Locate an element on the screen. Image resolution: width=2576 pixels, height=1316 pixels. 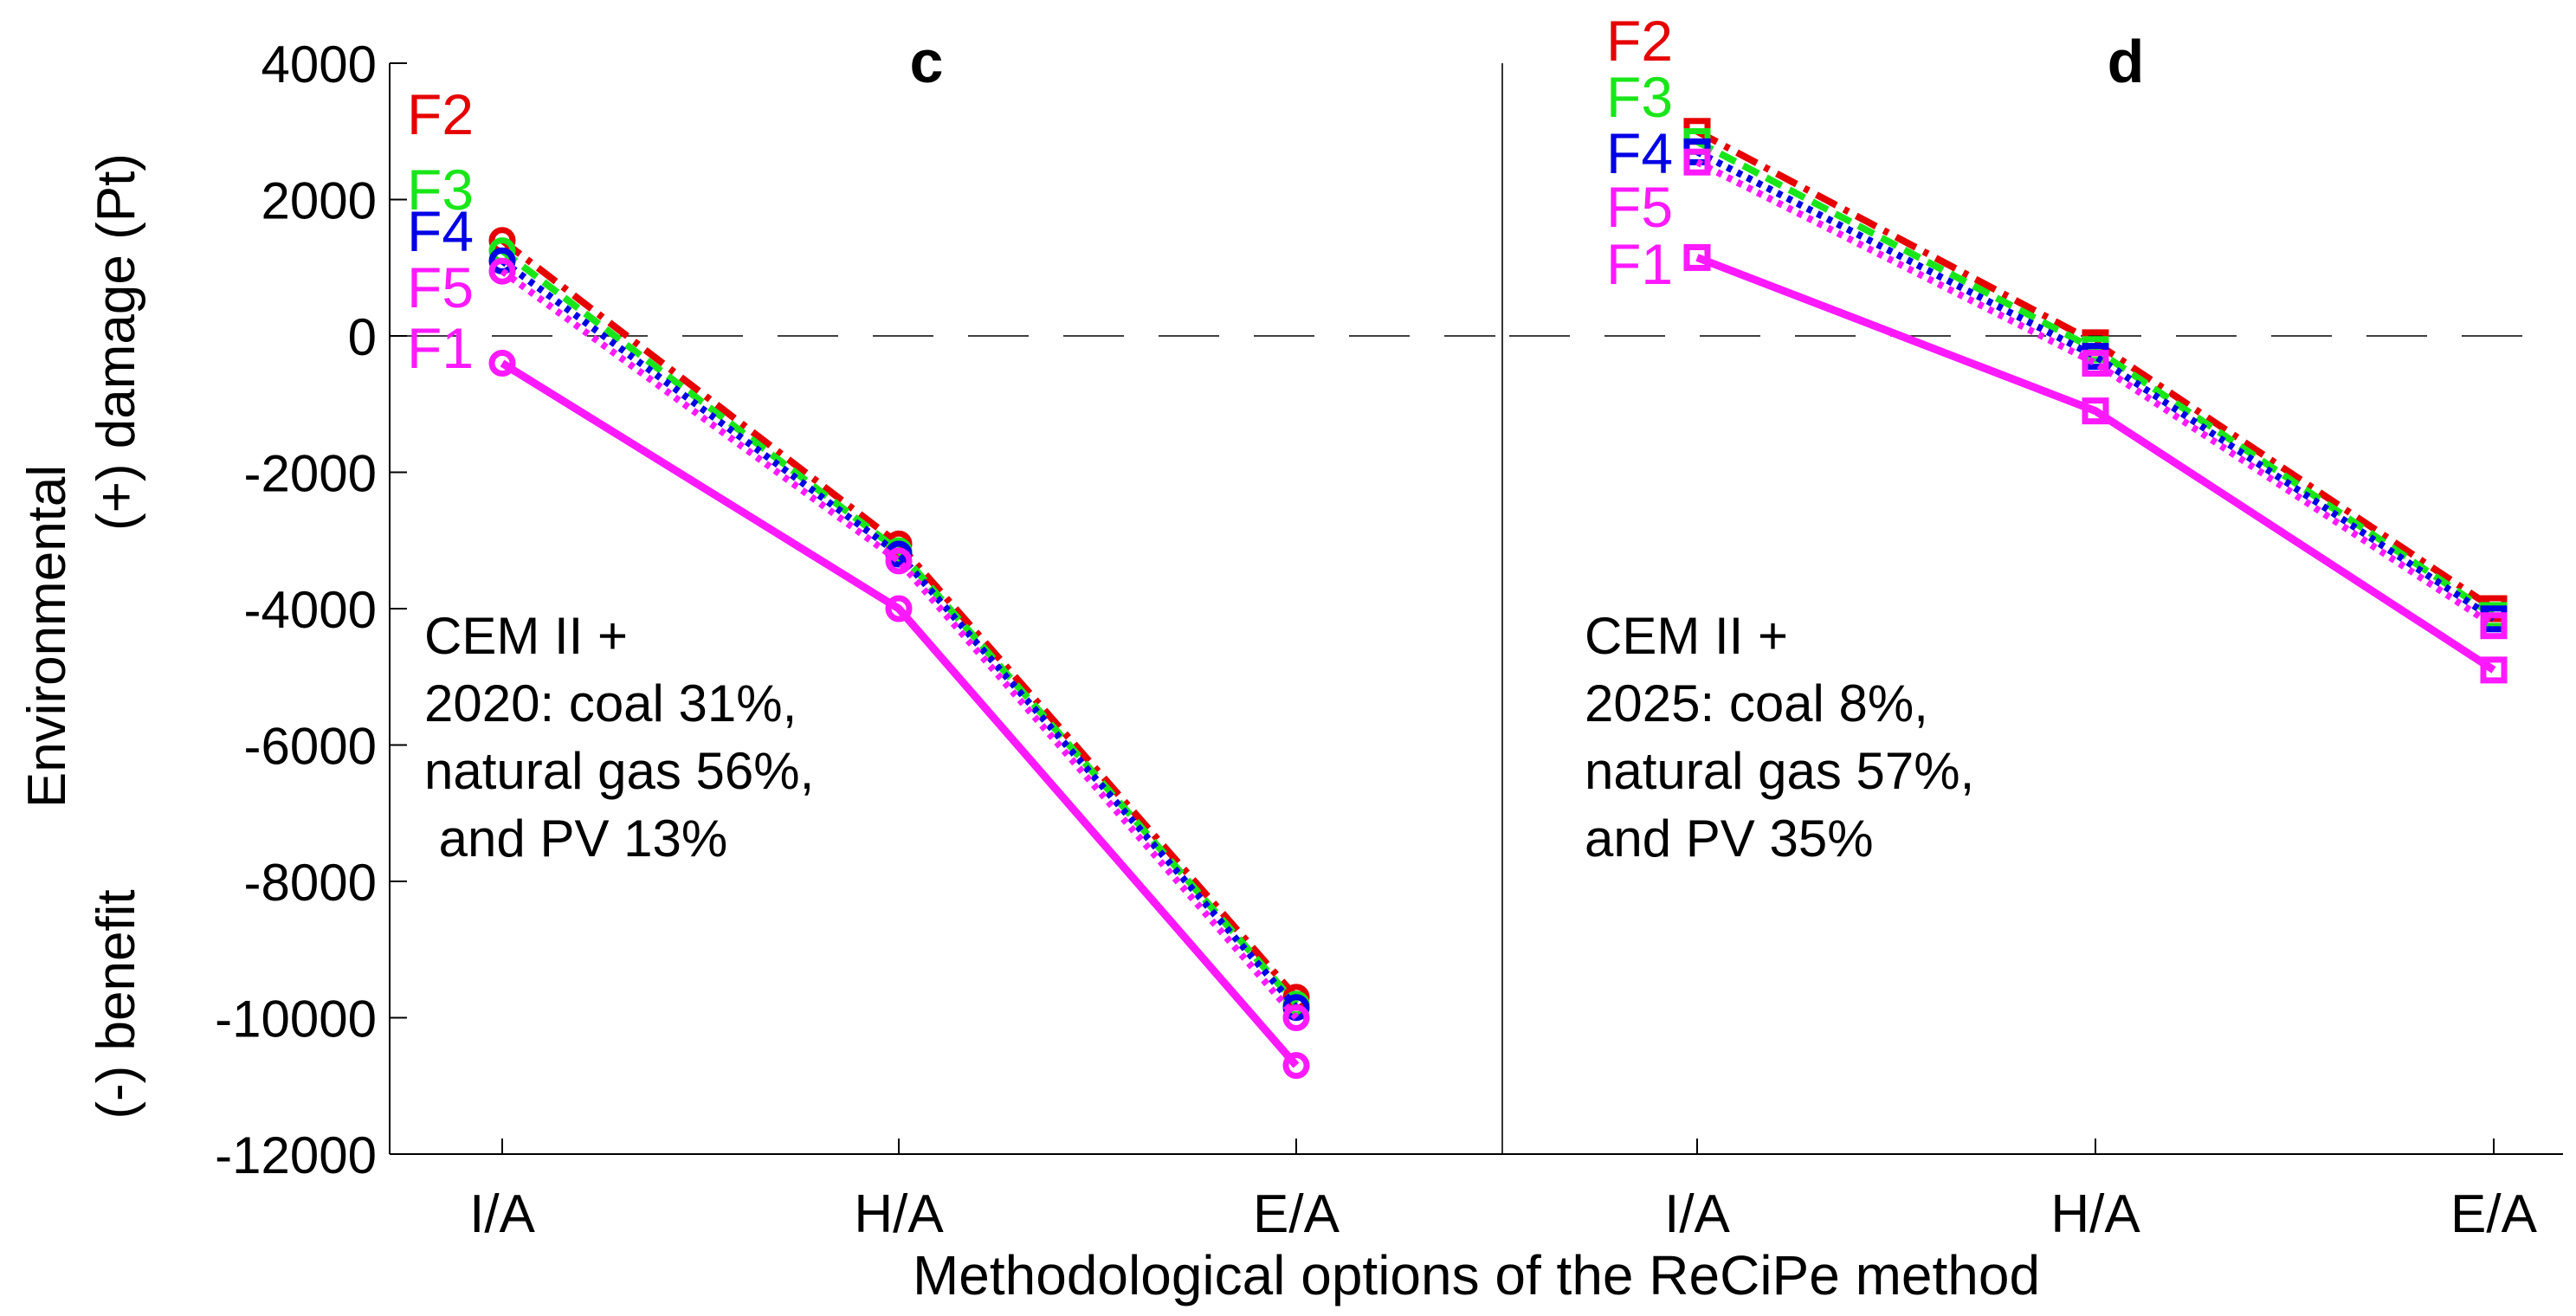
series-line-f3 is located at coordinates (2095, 379).